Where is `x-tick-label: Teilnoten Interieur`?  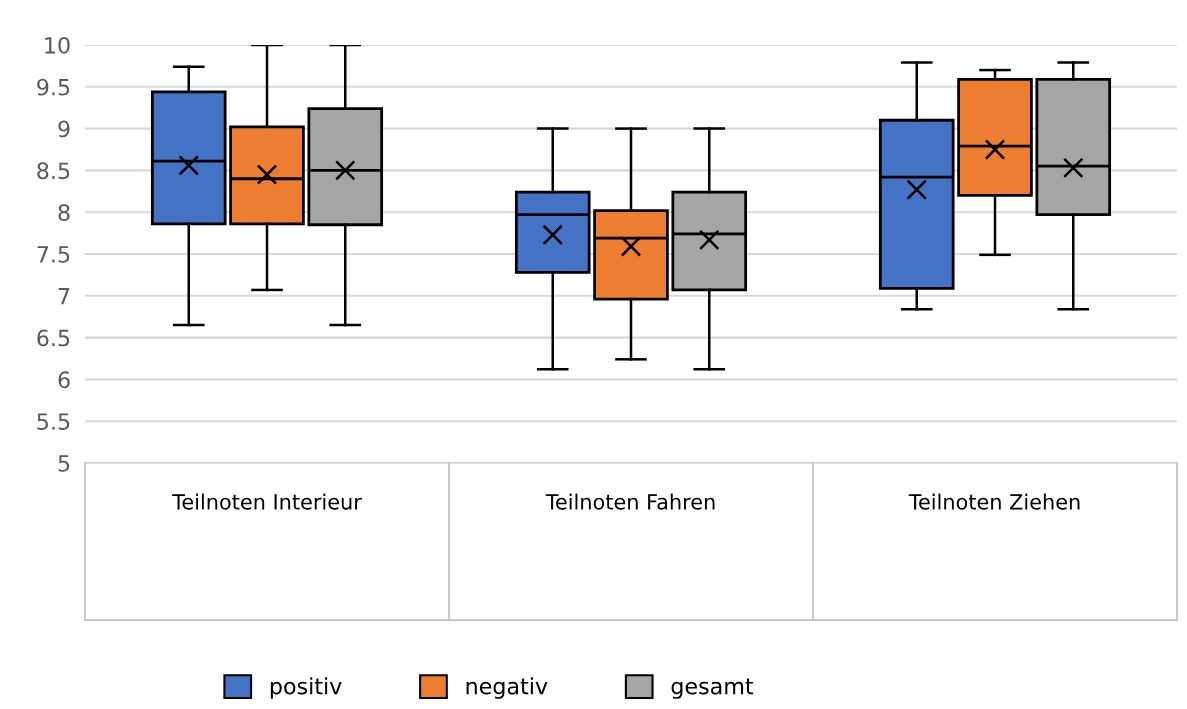 x-tick-label: Teilnoten Interieur is located at coordinates (267, 501).